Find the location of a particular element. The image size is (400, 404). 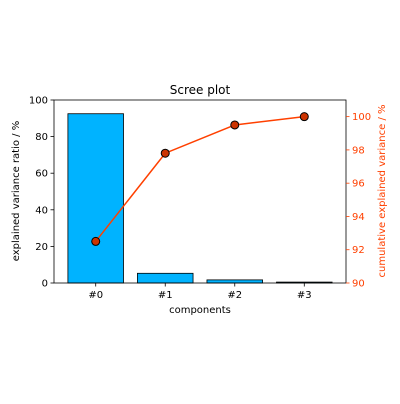

y-left-tick-label-3: 60 is located at coordinates (41, 174).